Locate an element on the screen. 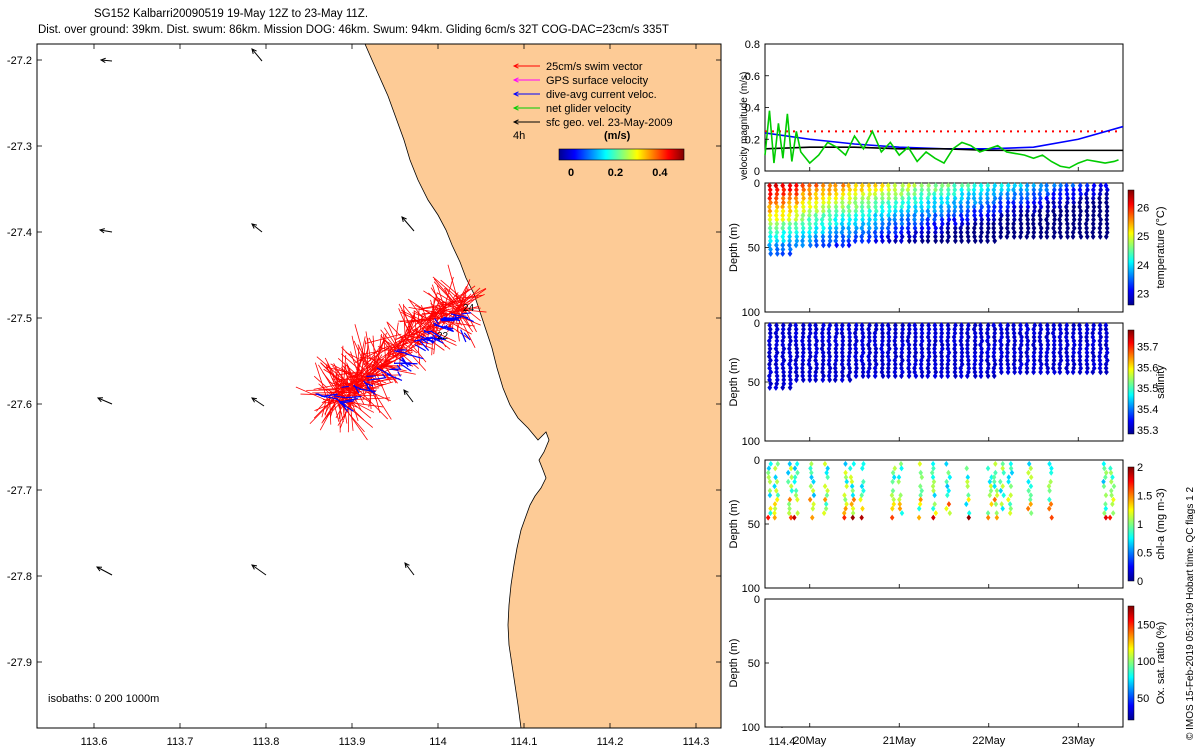 The width and height of the screenshot is (1200, 750). temperature-ytick-label: 50 is located at coordinates (754, 249).